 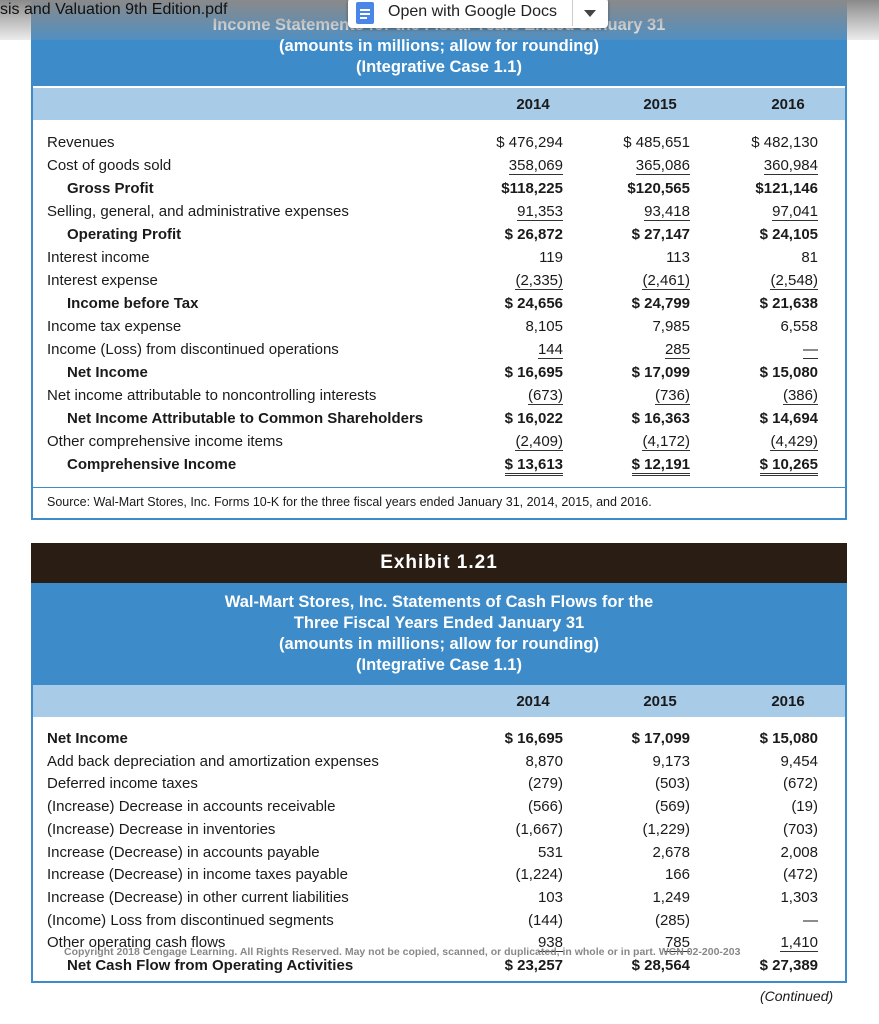 What do you see at coordinates (508, 350) in the screenshot?
I see `cell: 144` at bounding box center [508, 350].